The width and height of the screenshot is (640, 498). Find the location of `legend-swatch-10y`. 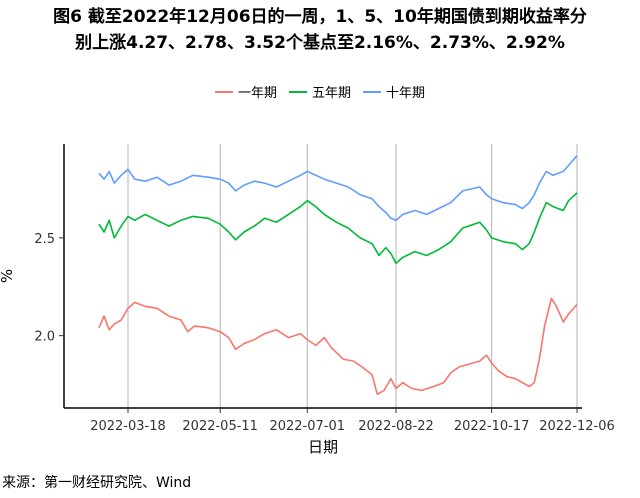

legend-swatch-10y is located at coordinates (372, 91).